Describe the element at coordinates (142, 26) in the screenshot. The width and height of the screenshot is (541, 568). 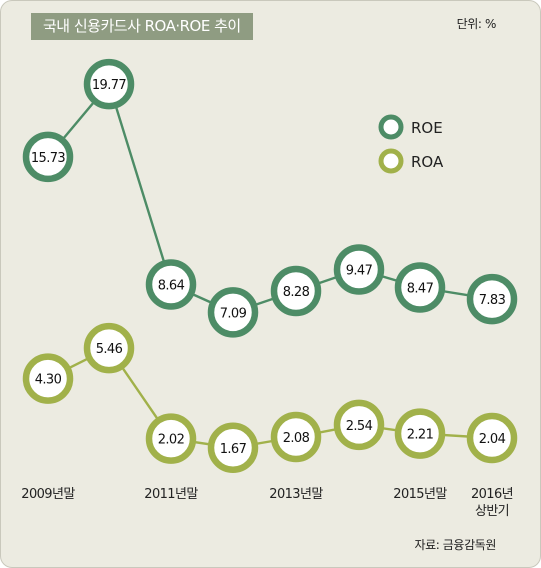
I see `chart-title: 국내 신용카드사 ROA·ROE 추이` at that location.